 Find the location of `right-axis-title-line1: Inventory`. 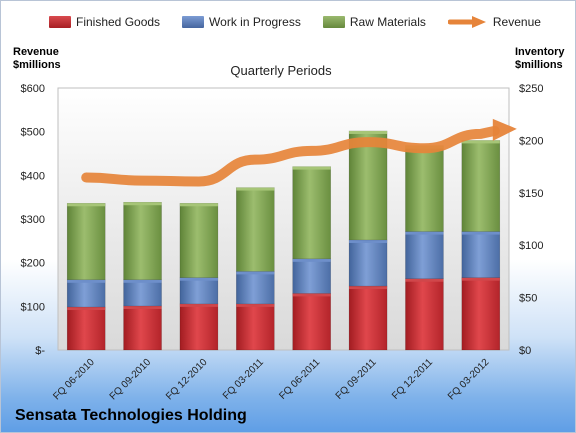

right-axis-title-line1: Inventory is located at coordinates (540, 52).